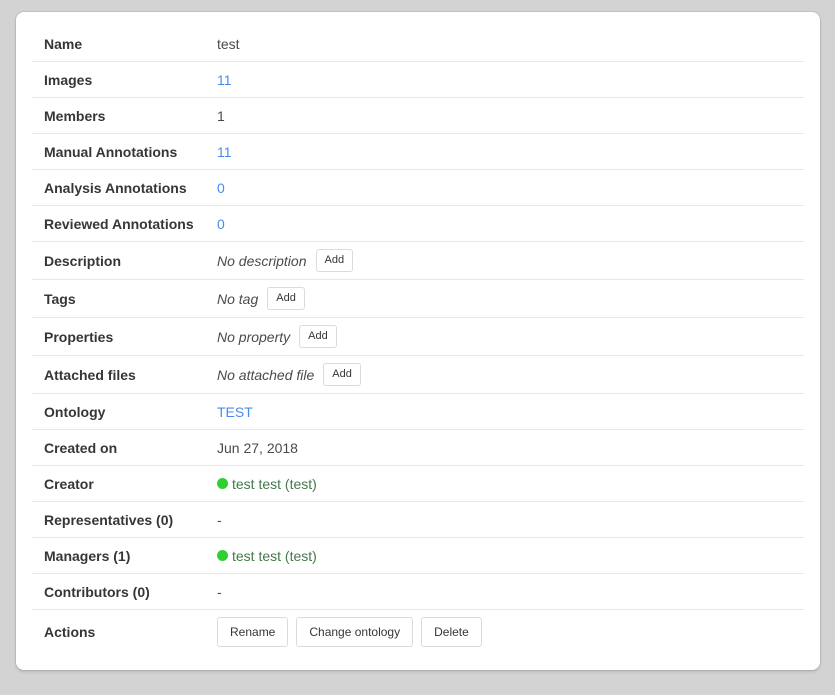  Describe the element at coordinates (70, 632) in the screenshot. I see `row-label: Actions` at that location.